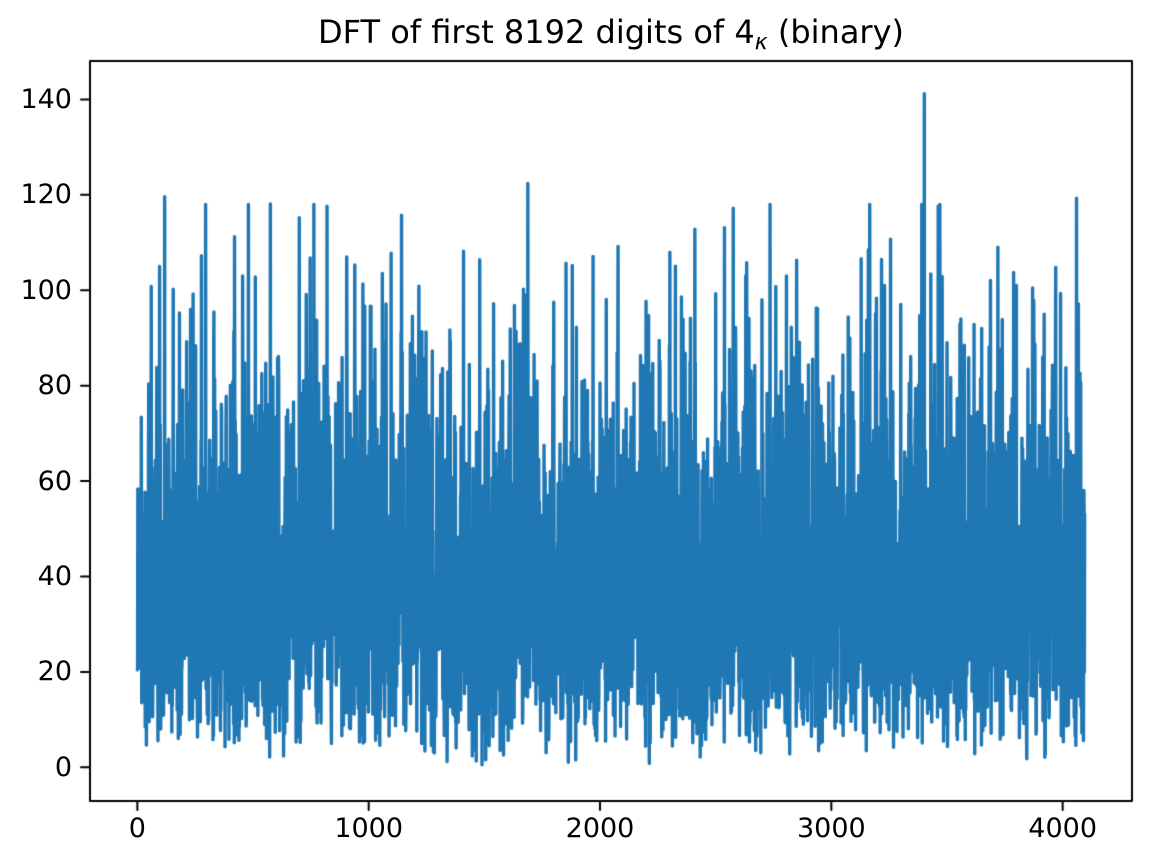  Describe the element at coordinates (54, 577) in the screenshot. I see `y-tick-label: 40` at that location.